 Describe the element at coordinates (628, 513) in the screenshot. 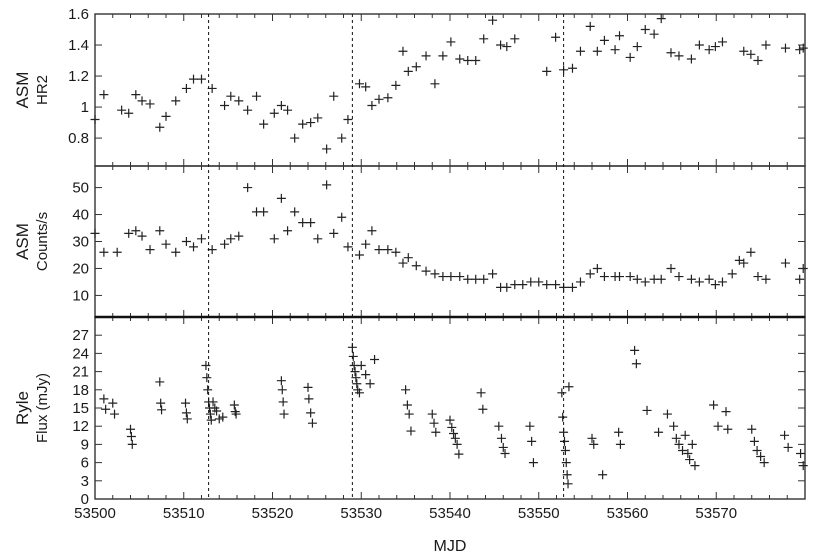

I see `x-tick-label: 53560` at that location.